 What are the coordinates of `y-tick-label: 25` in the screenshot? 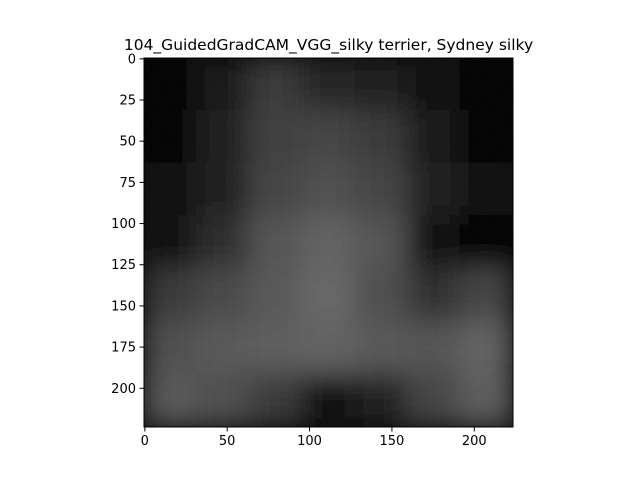 It's located at (127, 101).